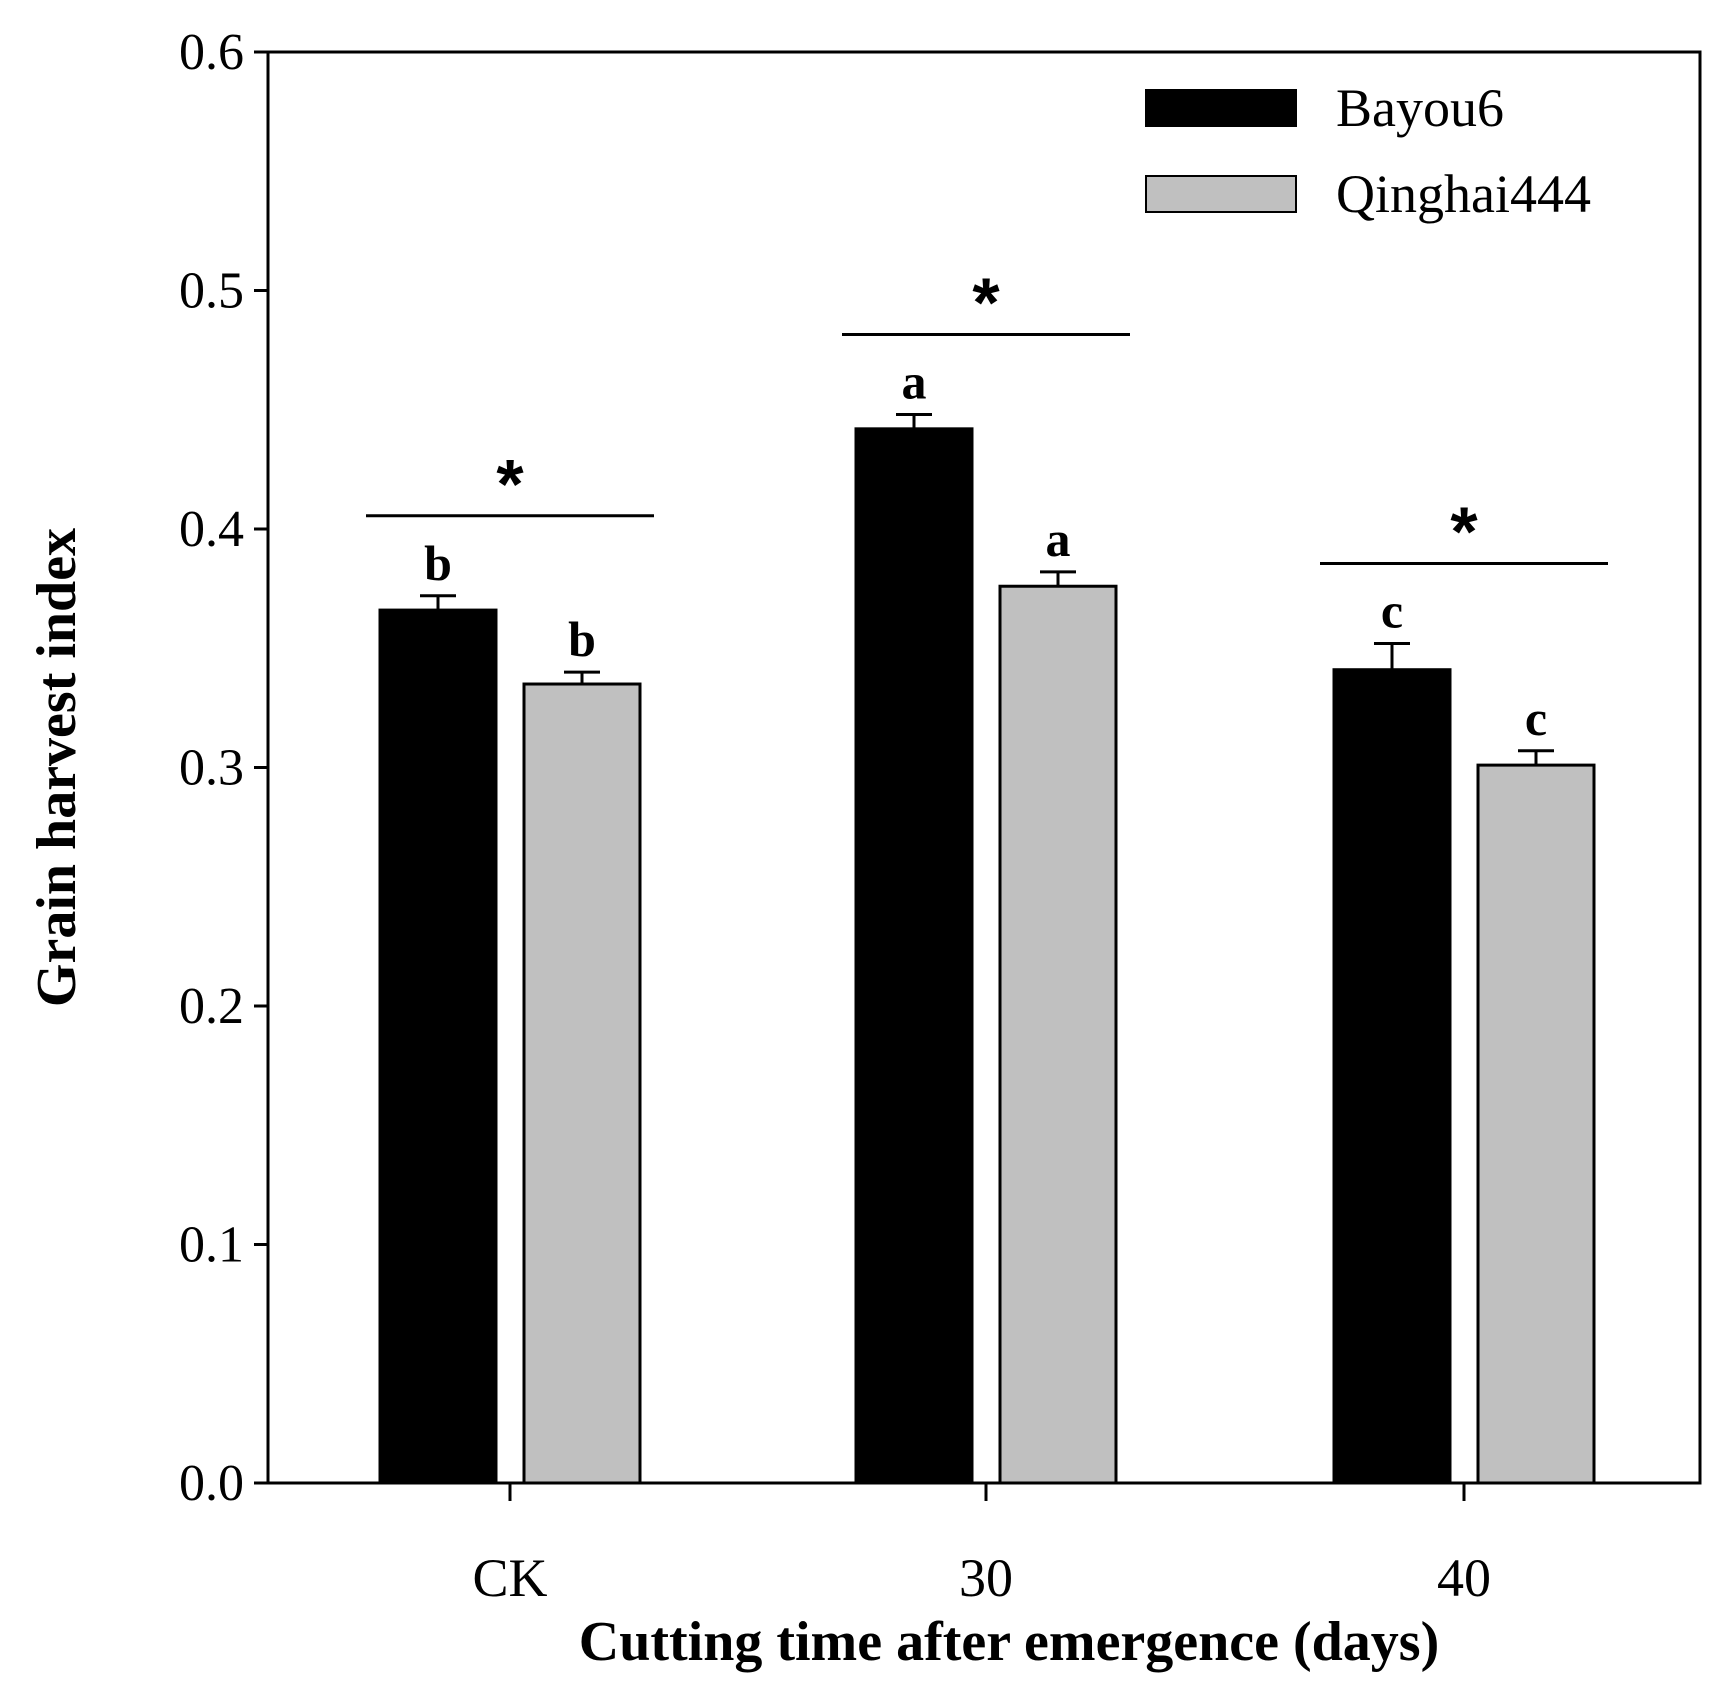 The height and width of the screenshot is (1684, 1716). I want to click on legend-label-qinghai444: Qinghai444, so click(1463, 194).